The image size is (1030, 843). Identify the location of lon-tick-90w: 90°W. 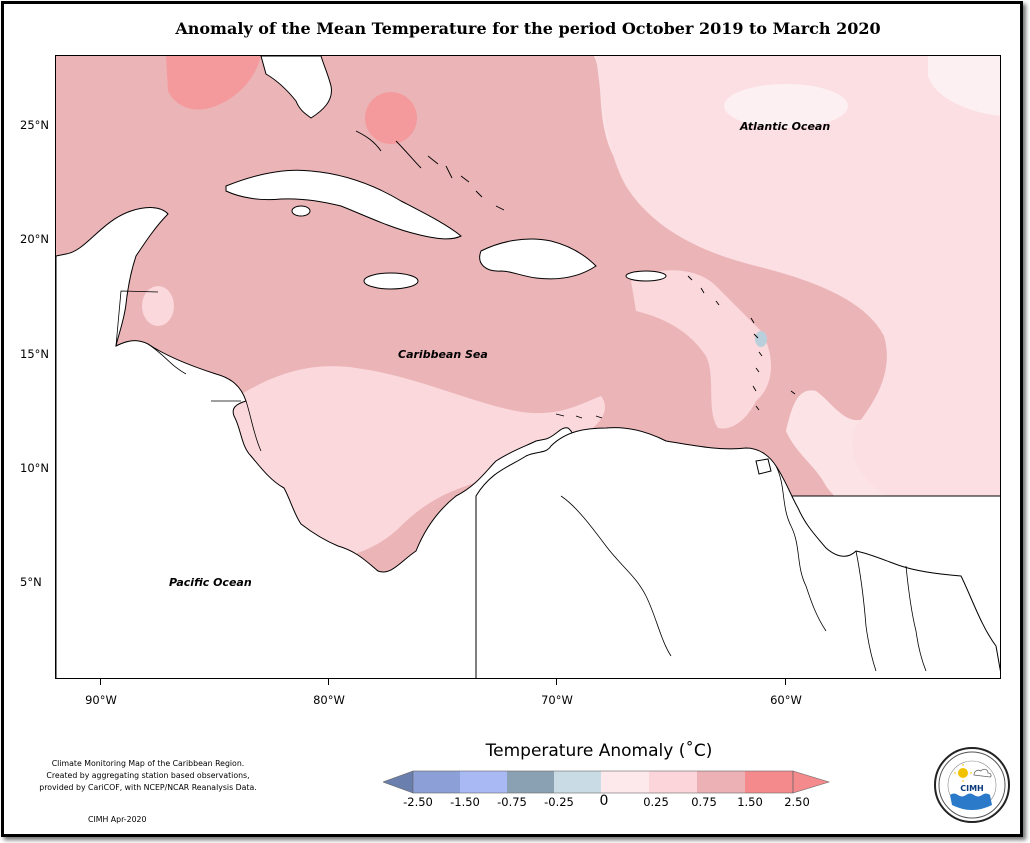
(101, 700).